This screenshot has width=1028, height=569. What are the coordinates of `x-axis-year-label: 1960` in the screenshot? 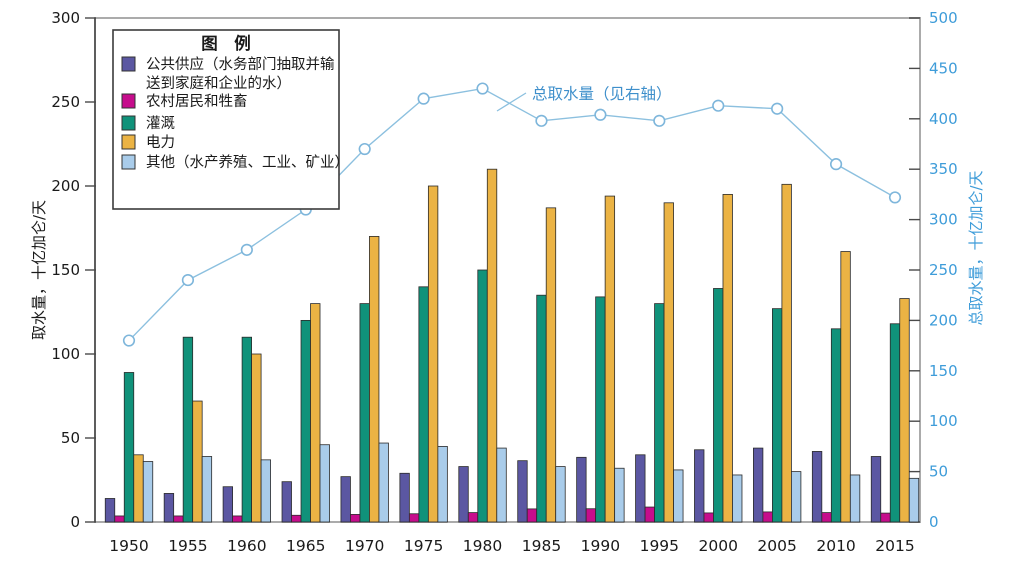 It's located at (246, 546).